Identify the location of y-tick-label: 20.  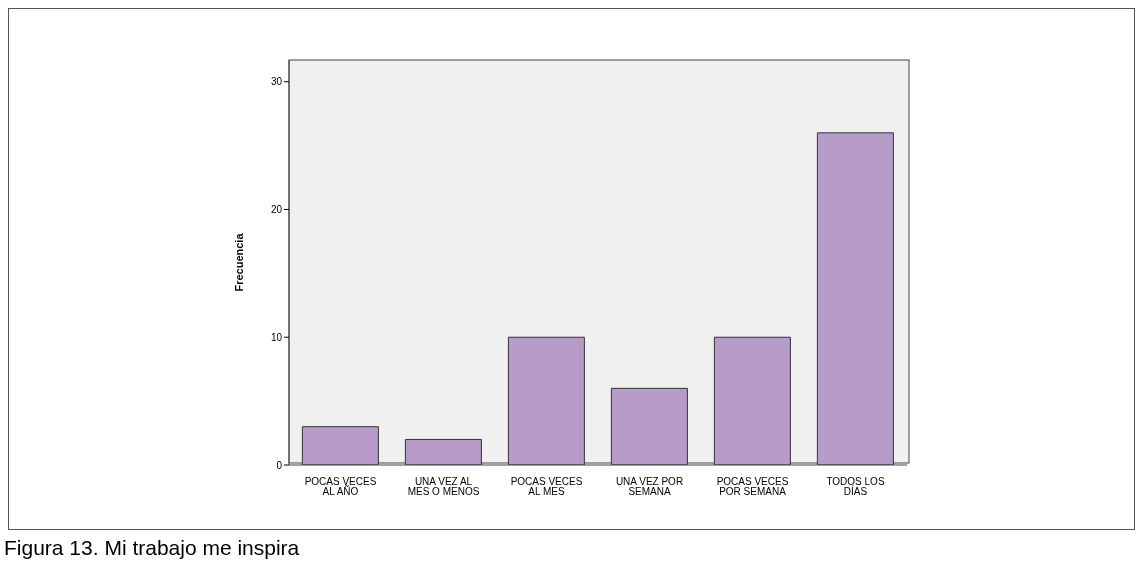
(276, 210).